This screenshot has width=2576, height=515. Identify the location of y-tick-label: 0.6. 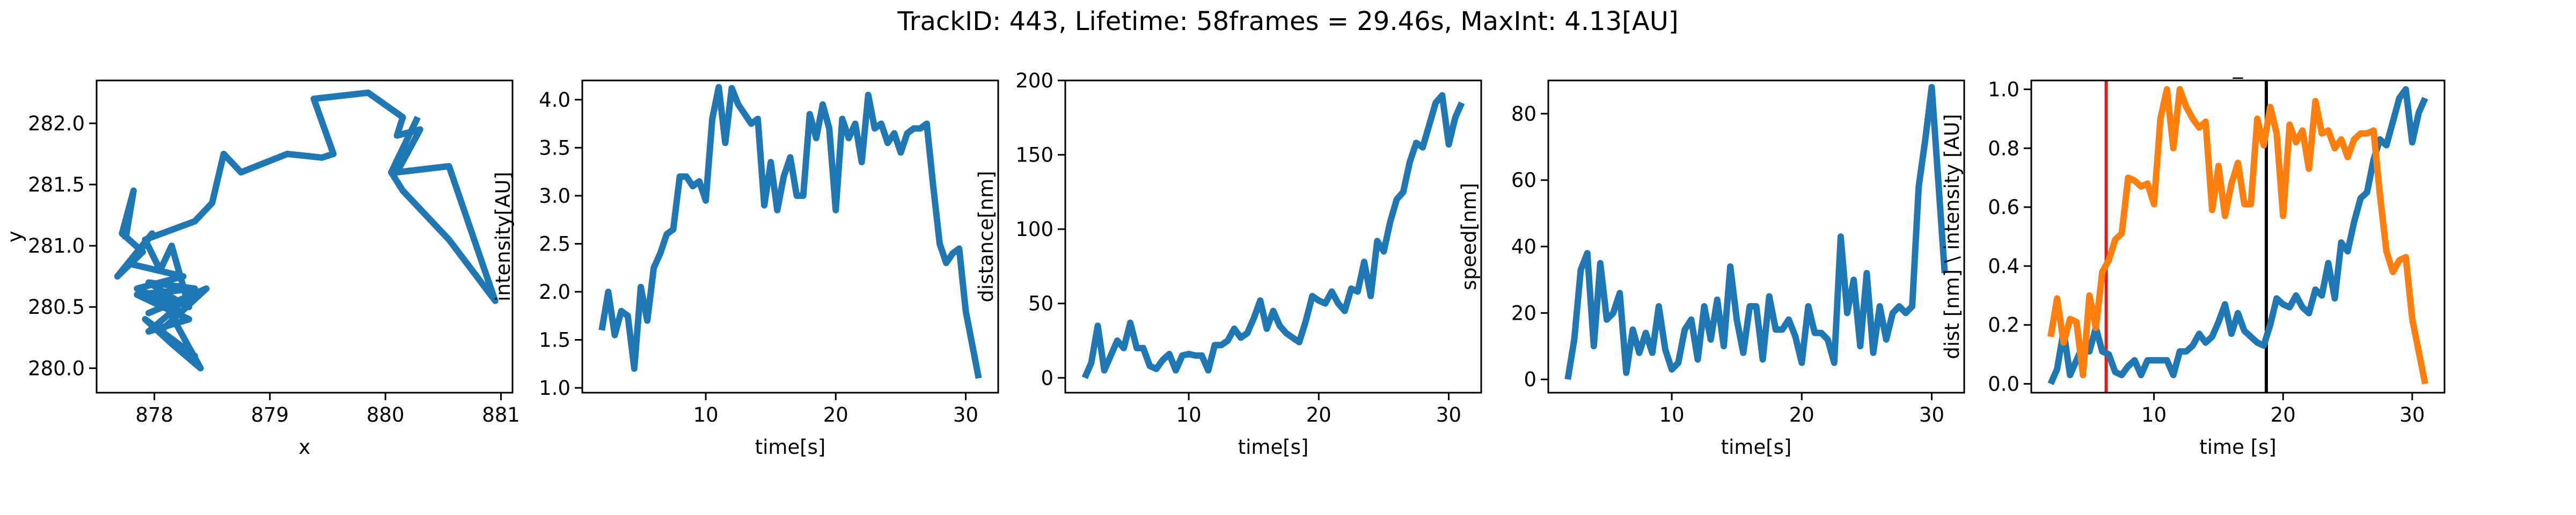
(2003, 207).